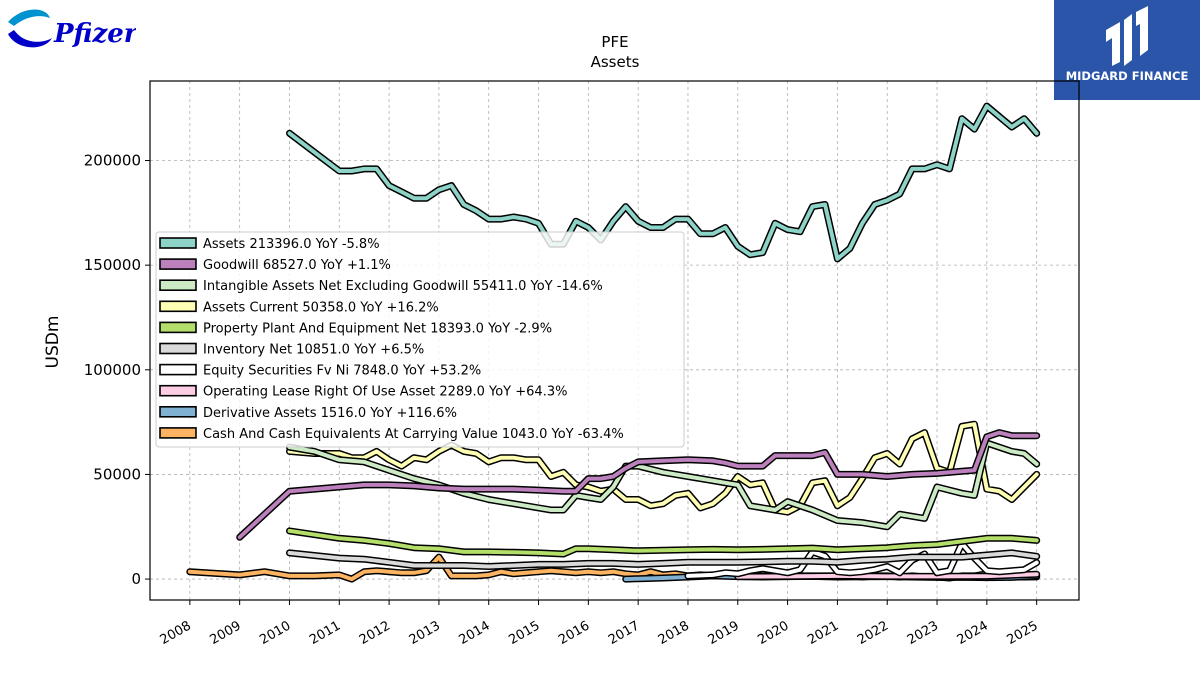 The height and width of the screenshot is (675, 1200). I want to click on x-tick-label: 2025, so click(1022, 633).